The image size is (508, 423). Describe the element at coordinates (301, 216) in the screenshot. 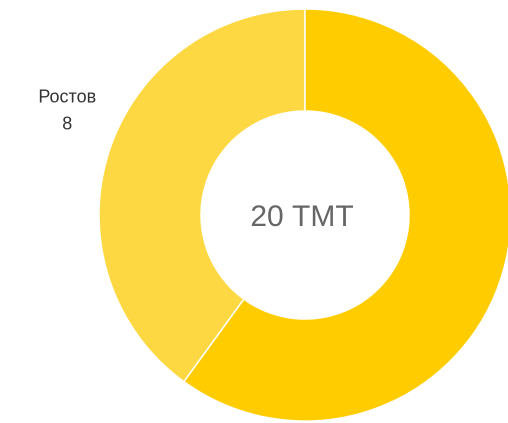

I see `center-label: 20 ТМТ` at that location.